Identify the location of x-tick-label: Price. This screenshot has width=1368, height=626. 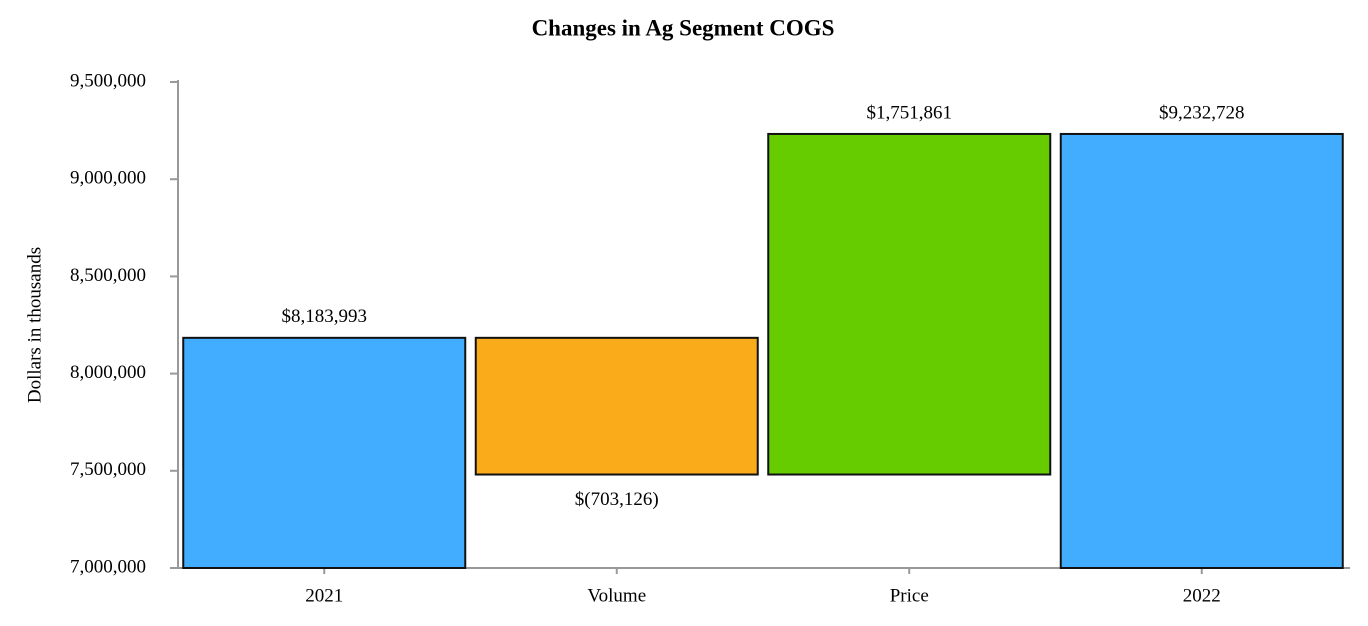
(909, 595).